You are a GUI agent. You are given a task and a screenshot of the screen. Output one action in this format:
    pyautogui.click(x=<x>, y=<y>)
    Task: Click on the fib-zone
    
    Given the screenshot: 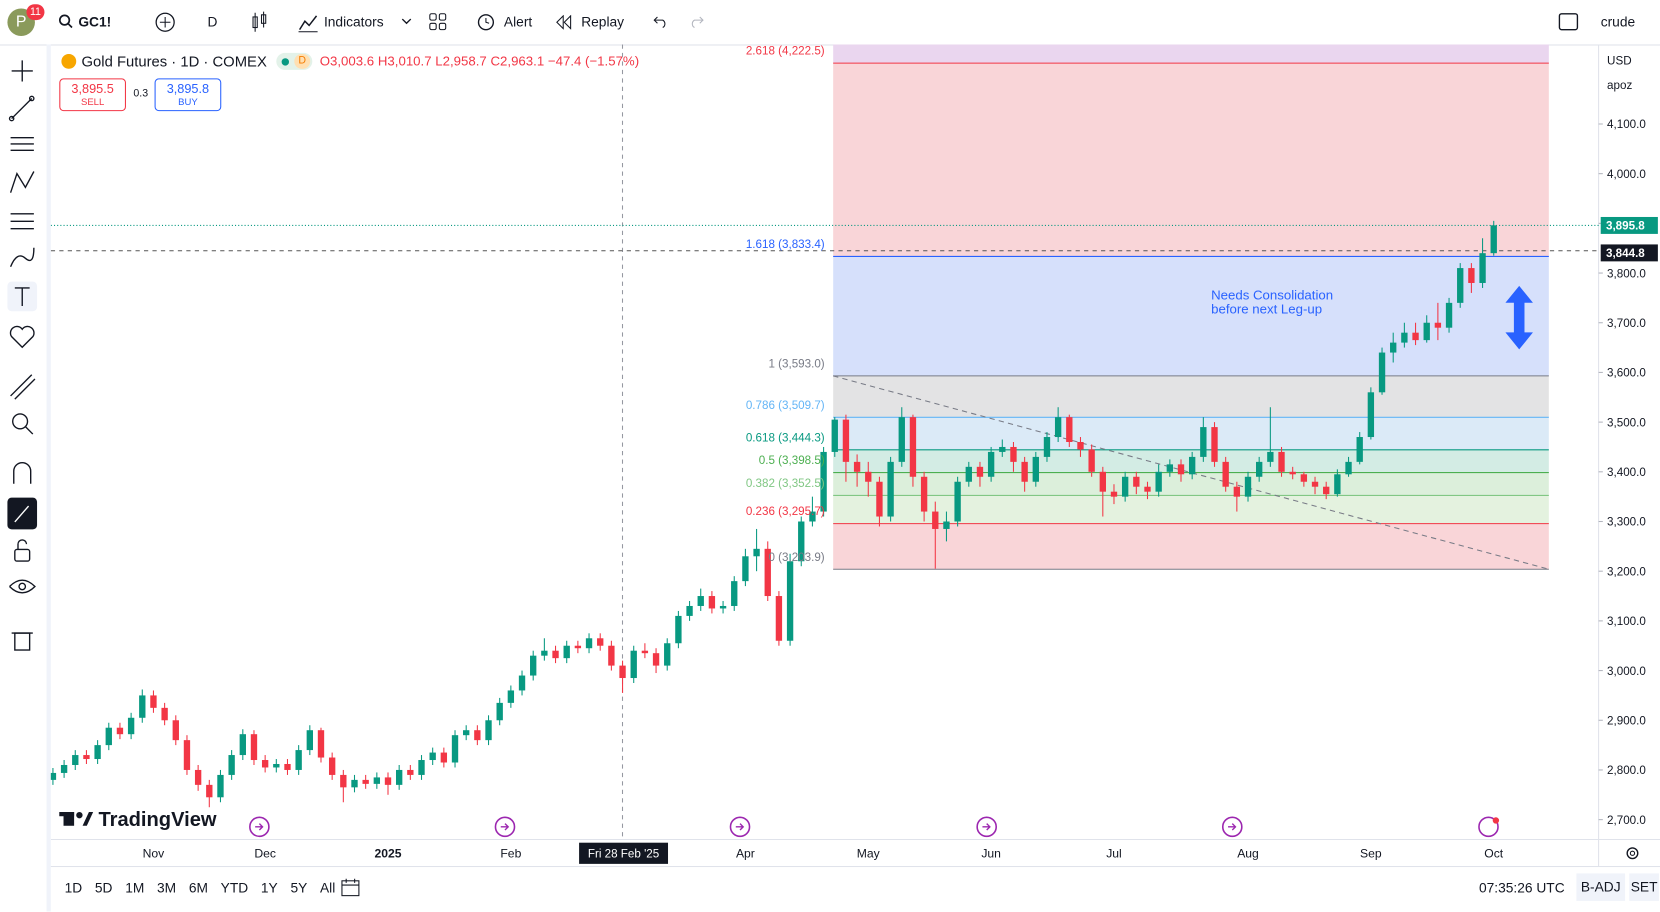 What is the action you would take?
    pyautogui.click(x=1191, y=433)
    